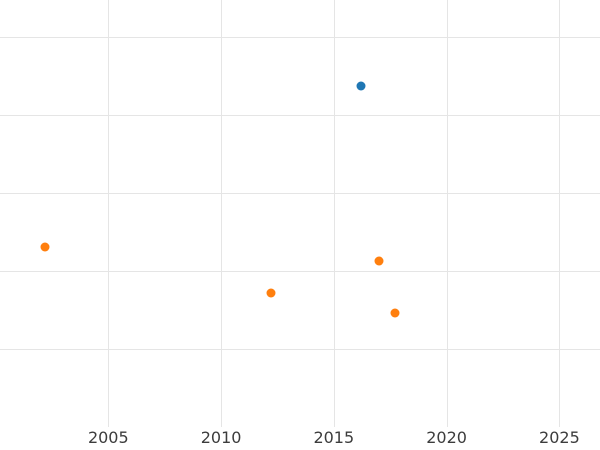 Image resolution: width=600 pixels, height=450 pixels. What do you see at coordinates (300, 438) in the screenshot?
I see `x-axis: 2005 2010 2015 2020 2025` at bounding box center [300, 438].